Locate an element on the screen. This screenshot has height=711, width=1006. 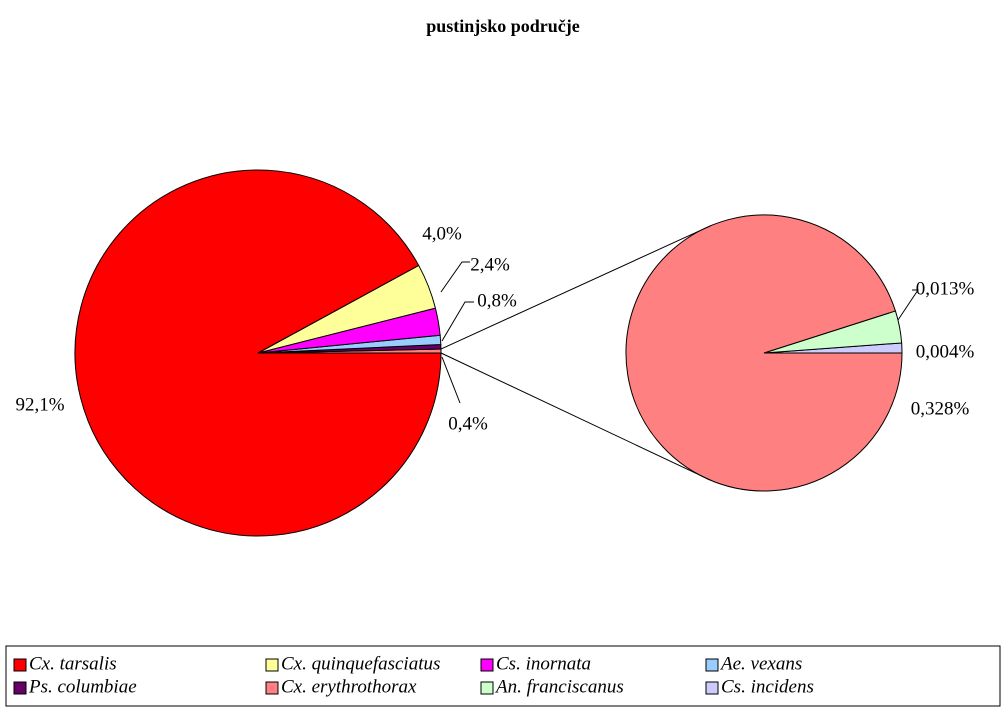
data-label: 0,013% is located at coordinates (945, 288).